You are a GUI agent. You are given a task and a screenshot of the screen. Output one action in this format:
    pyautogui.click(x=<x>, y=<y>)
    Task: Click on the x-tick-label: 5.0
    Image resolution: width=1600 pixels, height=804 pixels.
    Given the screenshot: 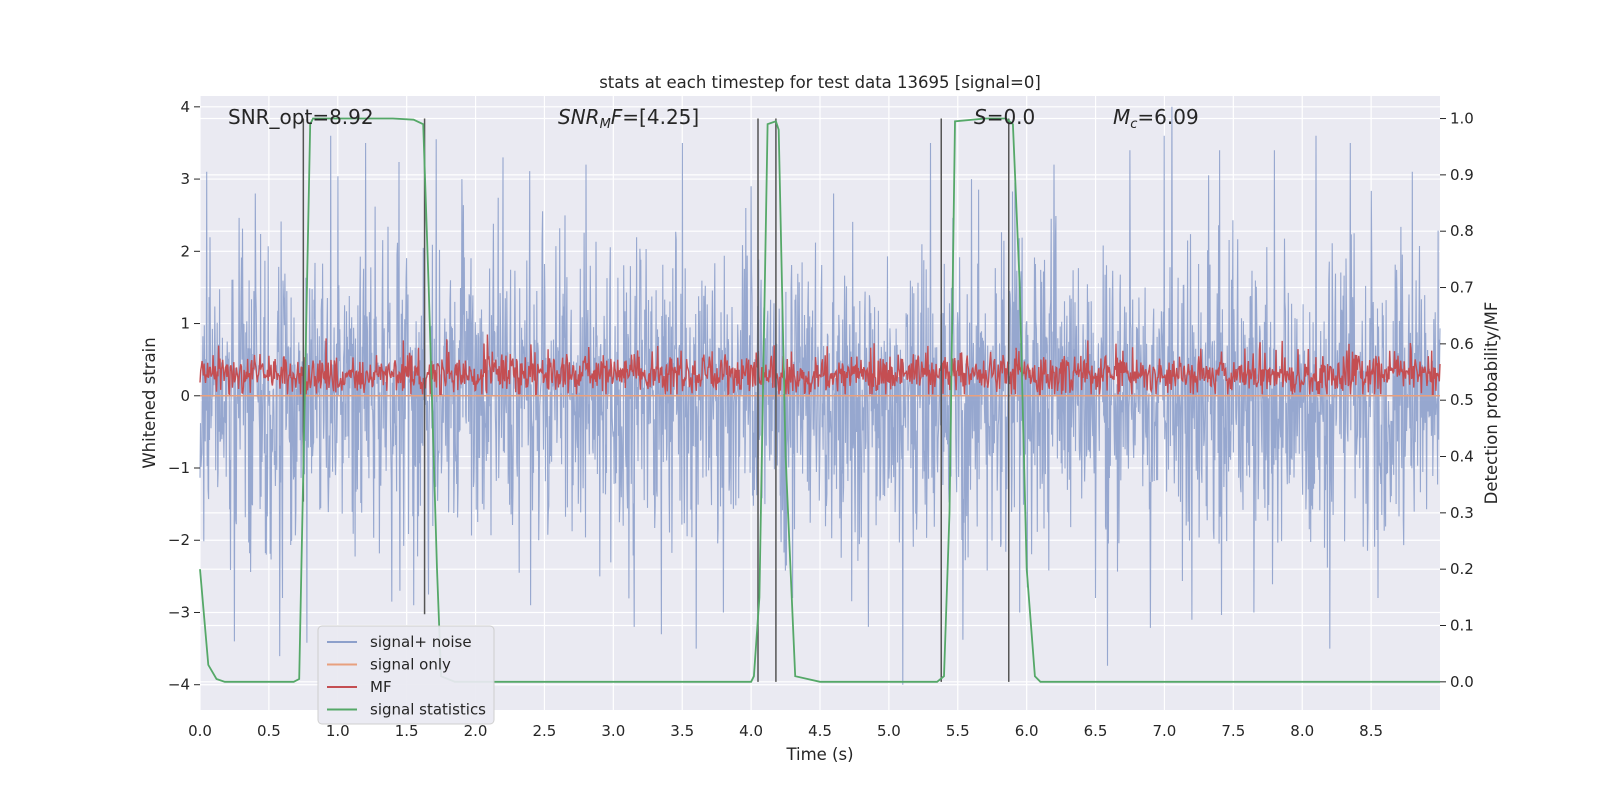 What is the action you would take?
    pyautogui.click(x=889, y=731)
    